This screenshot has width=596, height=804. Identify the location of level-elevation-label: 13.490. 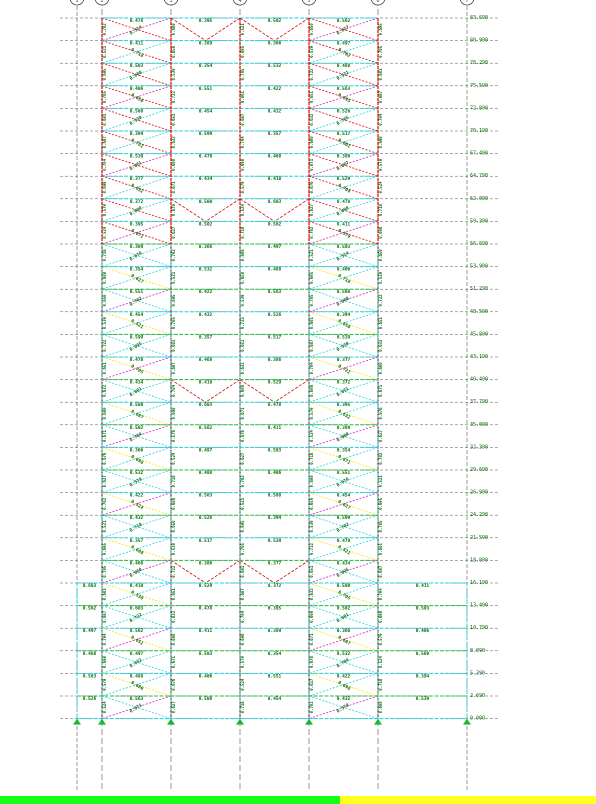
(479, 606).